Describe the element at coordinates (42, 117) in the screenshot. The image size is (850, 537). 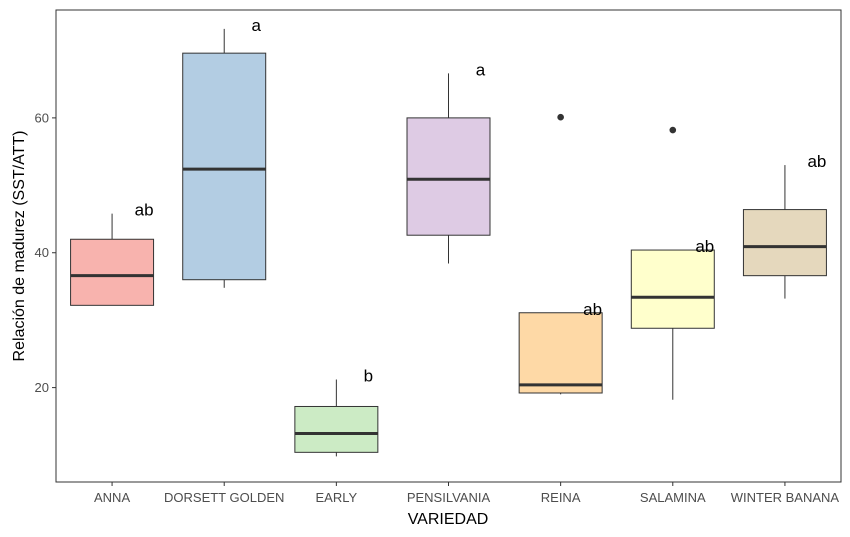
I see `y-tick-label-60: 60` at that location.